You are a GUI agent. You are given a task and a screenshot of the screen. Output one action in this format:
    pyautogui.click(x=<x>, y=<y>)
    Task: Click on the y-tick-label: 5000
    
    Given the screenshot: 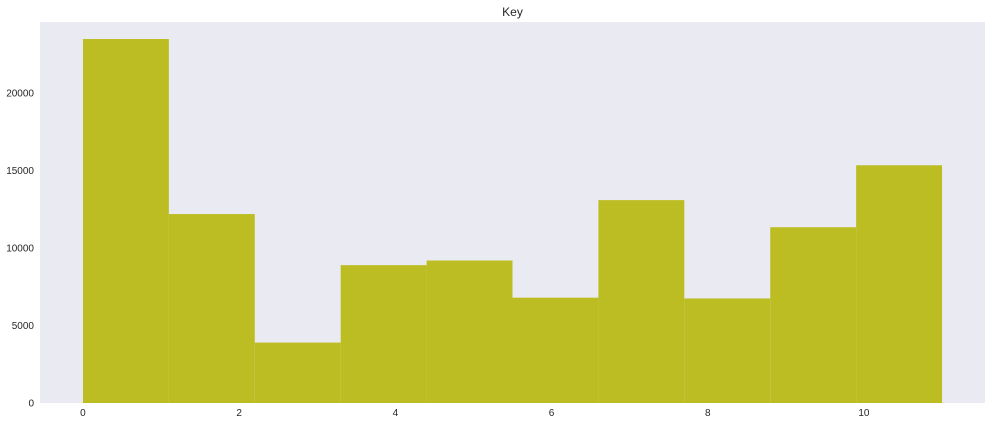 What is the action you would take?
    pyautogui.click(x=23, y=326)
    